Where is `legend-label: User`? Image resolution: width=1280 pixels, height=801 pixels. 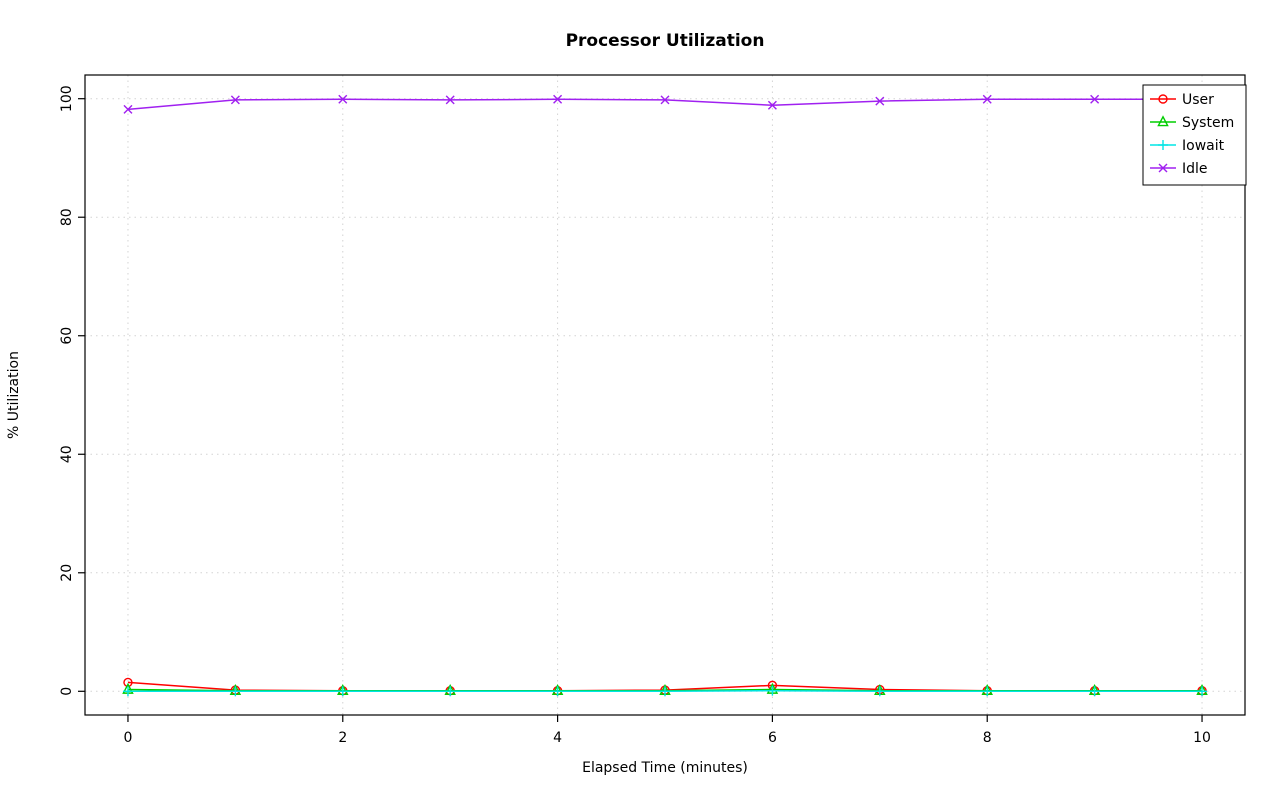 legend-label: User is located at coordinates (1198, 100).